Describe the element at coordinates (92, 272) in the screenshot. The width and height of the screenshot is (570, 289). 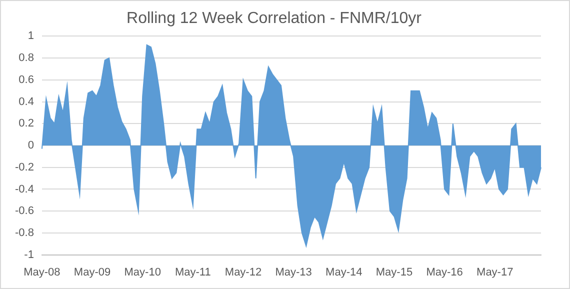
I see `x-tick-label: May-09` at that location.